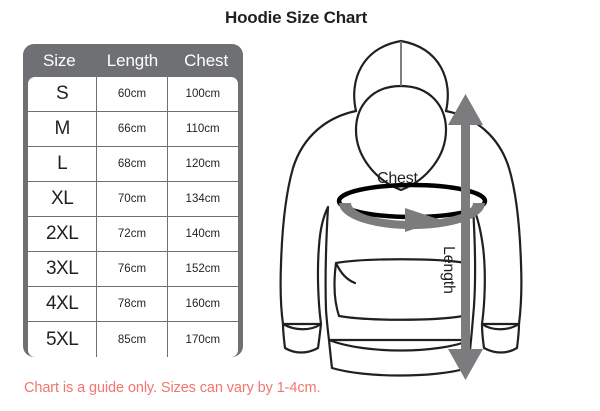 This screenshot has width=600, height=411. What do you see at coordinates (412, 217) in the screenshot?
I see `chest-rotation-arrow` at bounding box center [412, 217].